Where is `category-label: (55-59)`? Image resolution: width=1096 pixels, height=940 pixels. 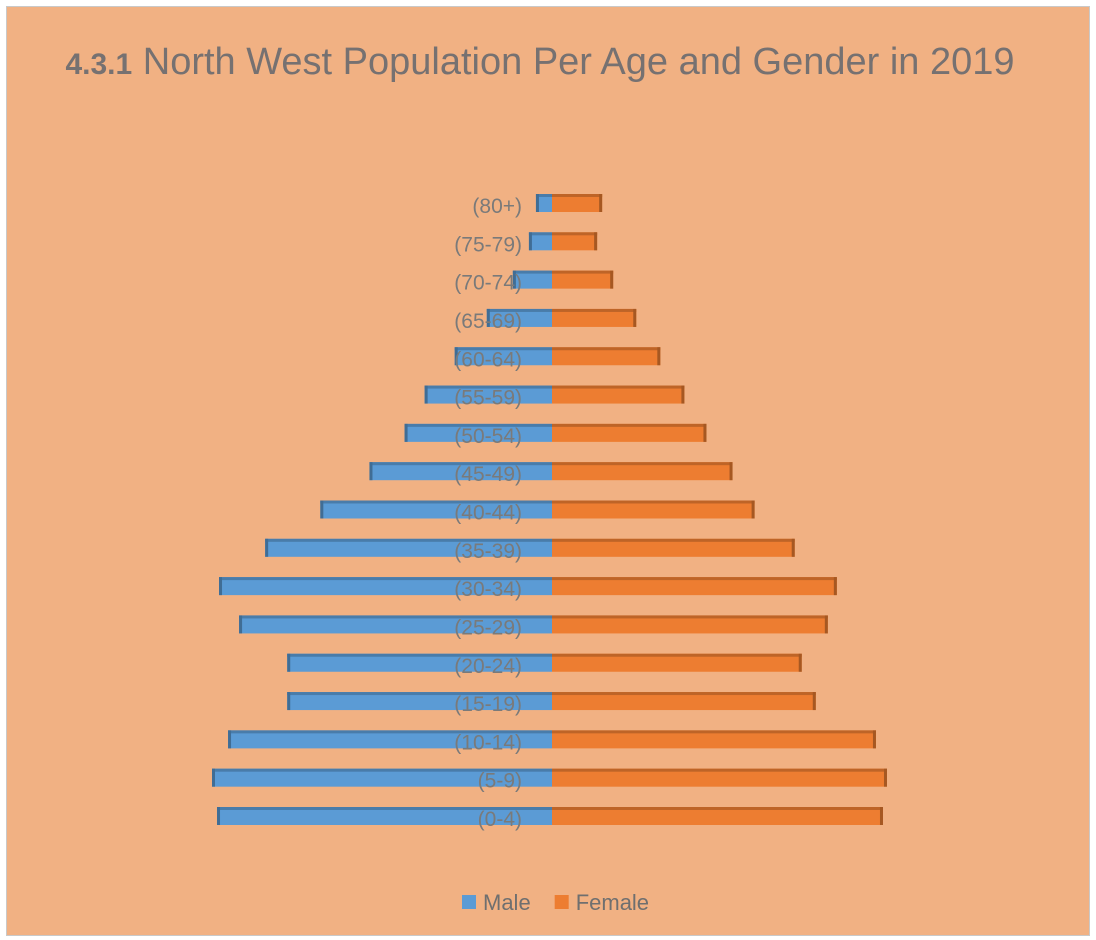
category-label: (55-59) is located at coordinates (488, 398).